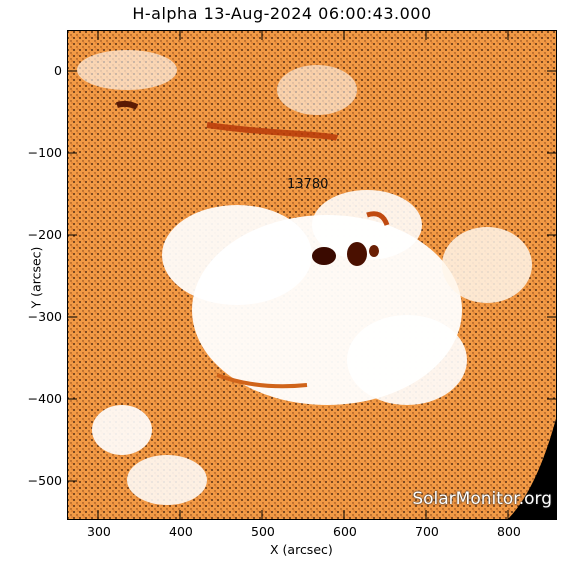  Describe the element at coordinates (263, 531) in the screenshot. I see `x-tick-label: 500` at that location.